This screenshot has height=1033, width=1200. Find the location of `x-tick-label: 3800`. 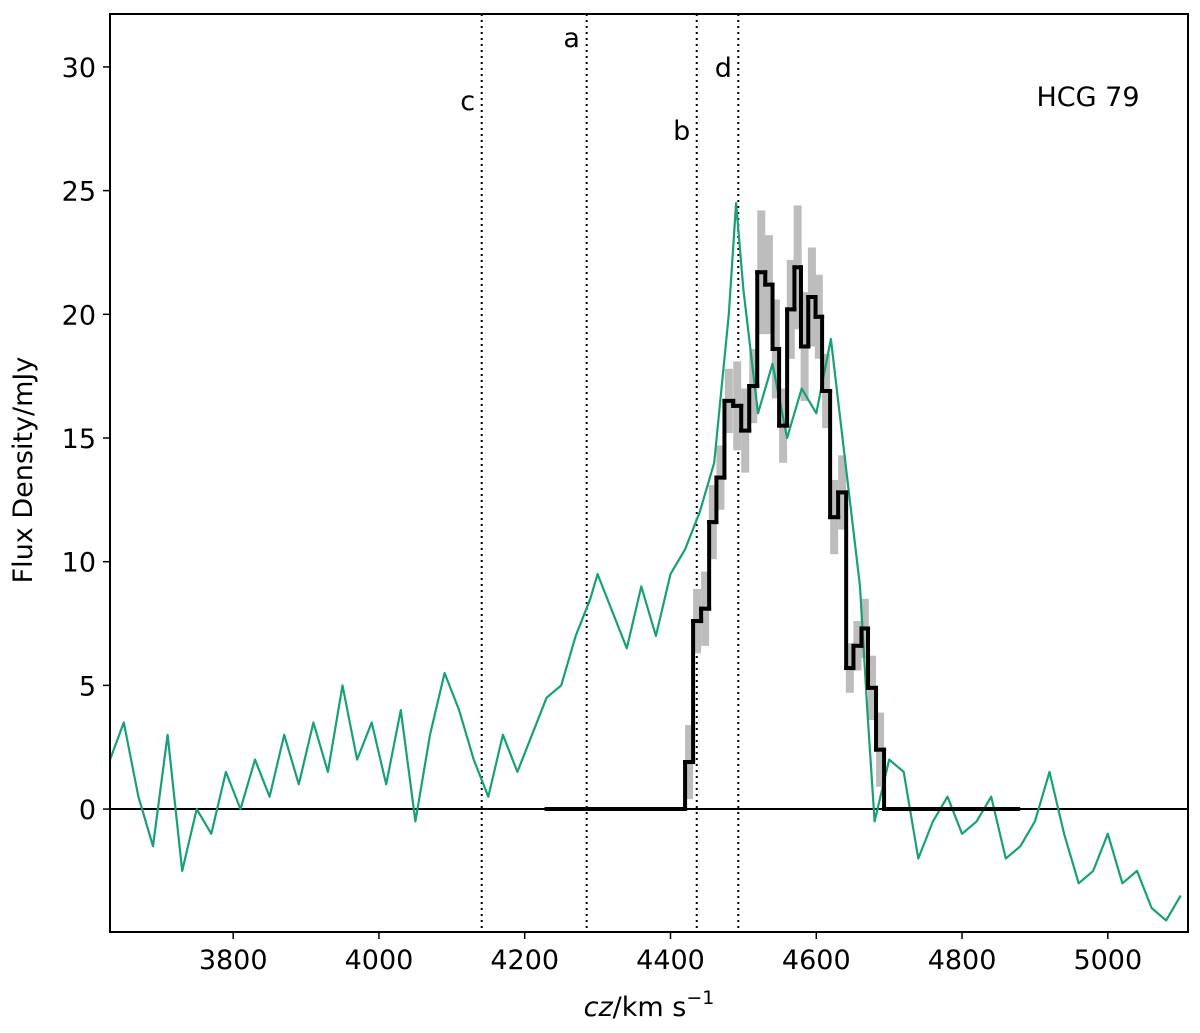

x-tick-label: 3800 is located at coordinates (233, 960).